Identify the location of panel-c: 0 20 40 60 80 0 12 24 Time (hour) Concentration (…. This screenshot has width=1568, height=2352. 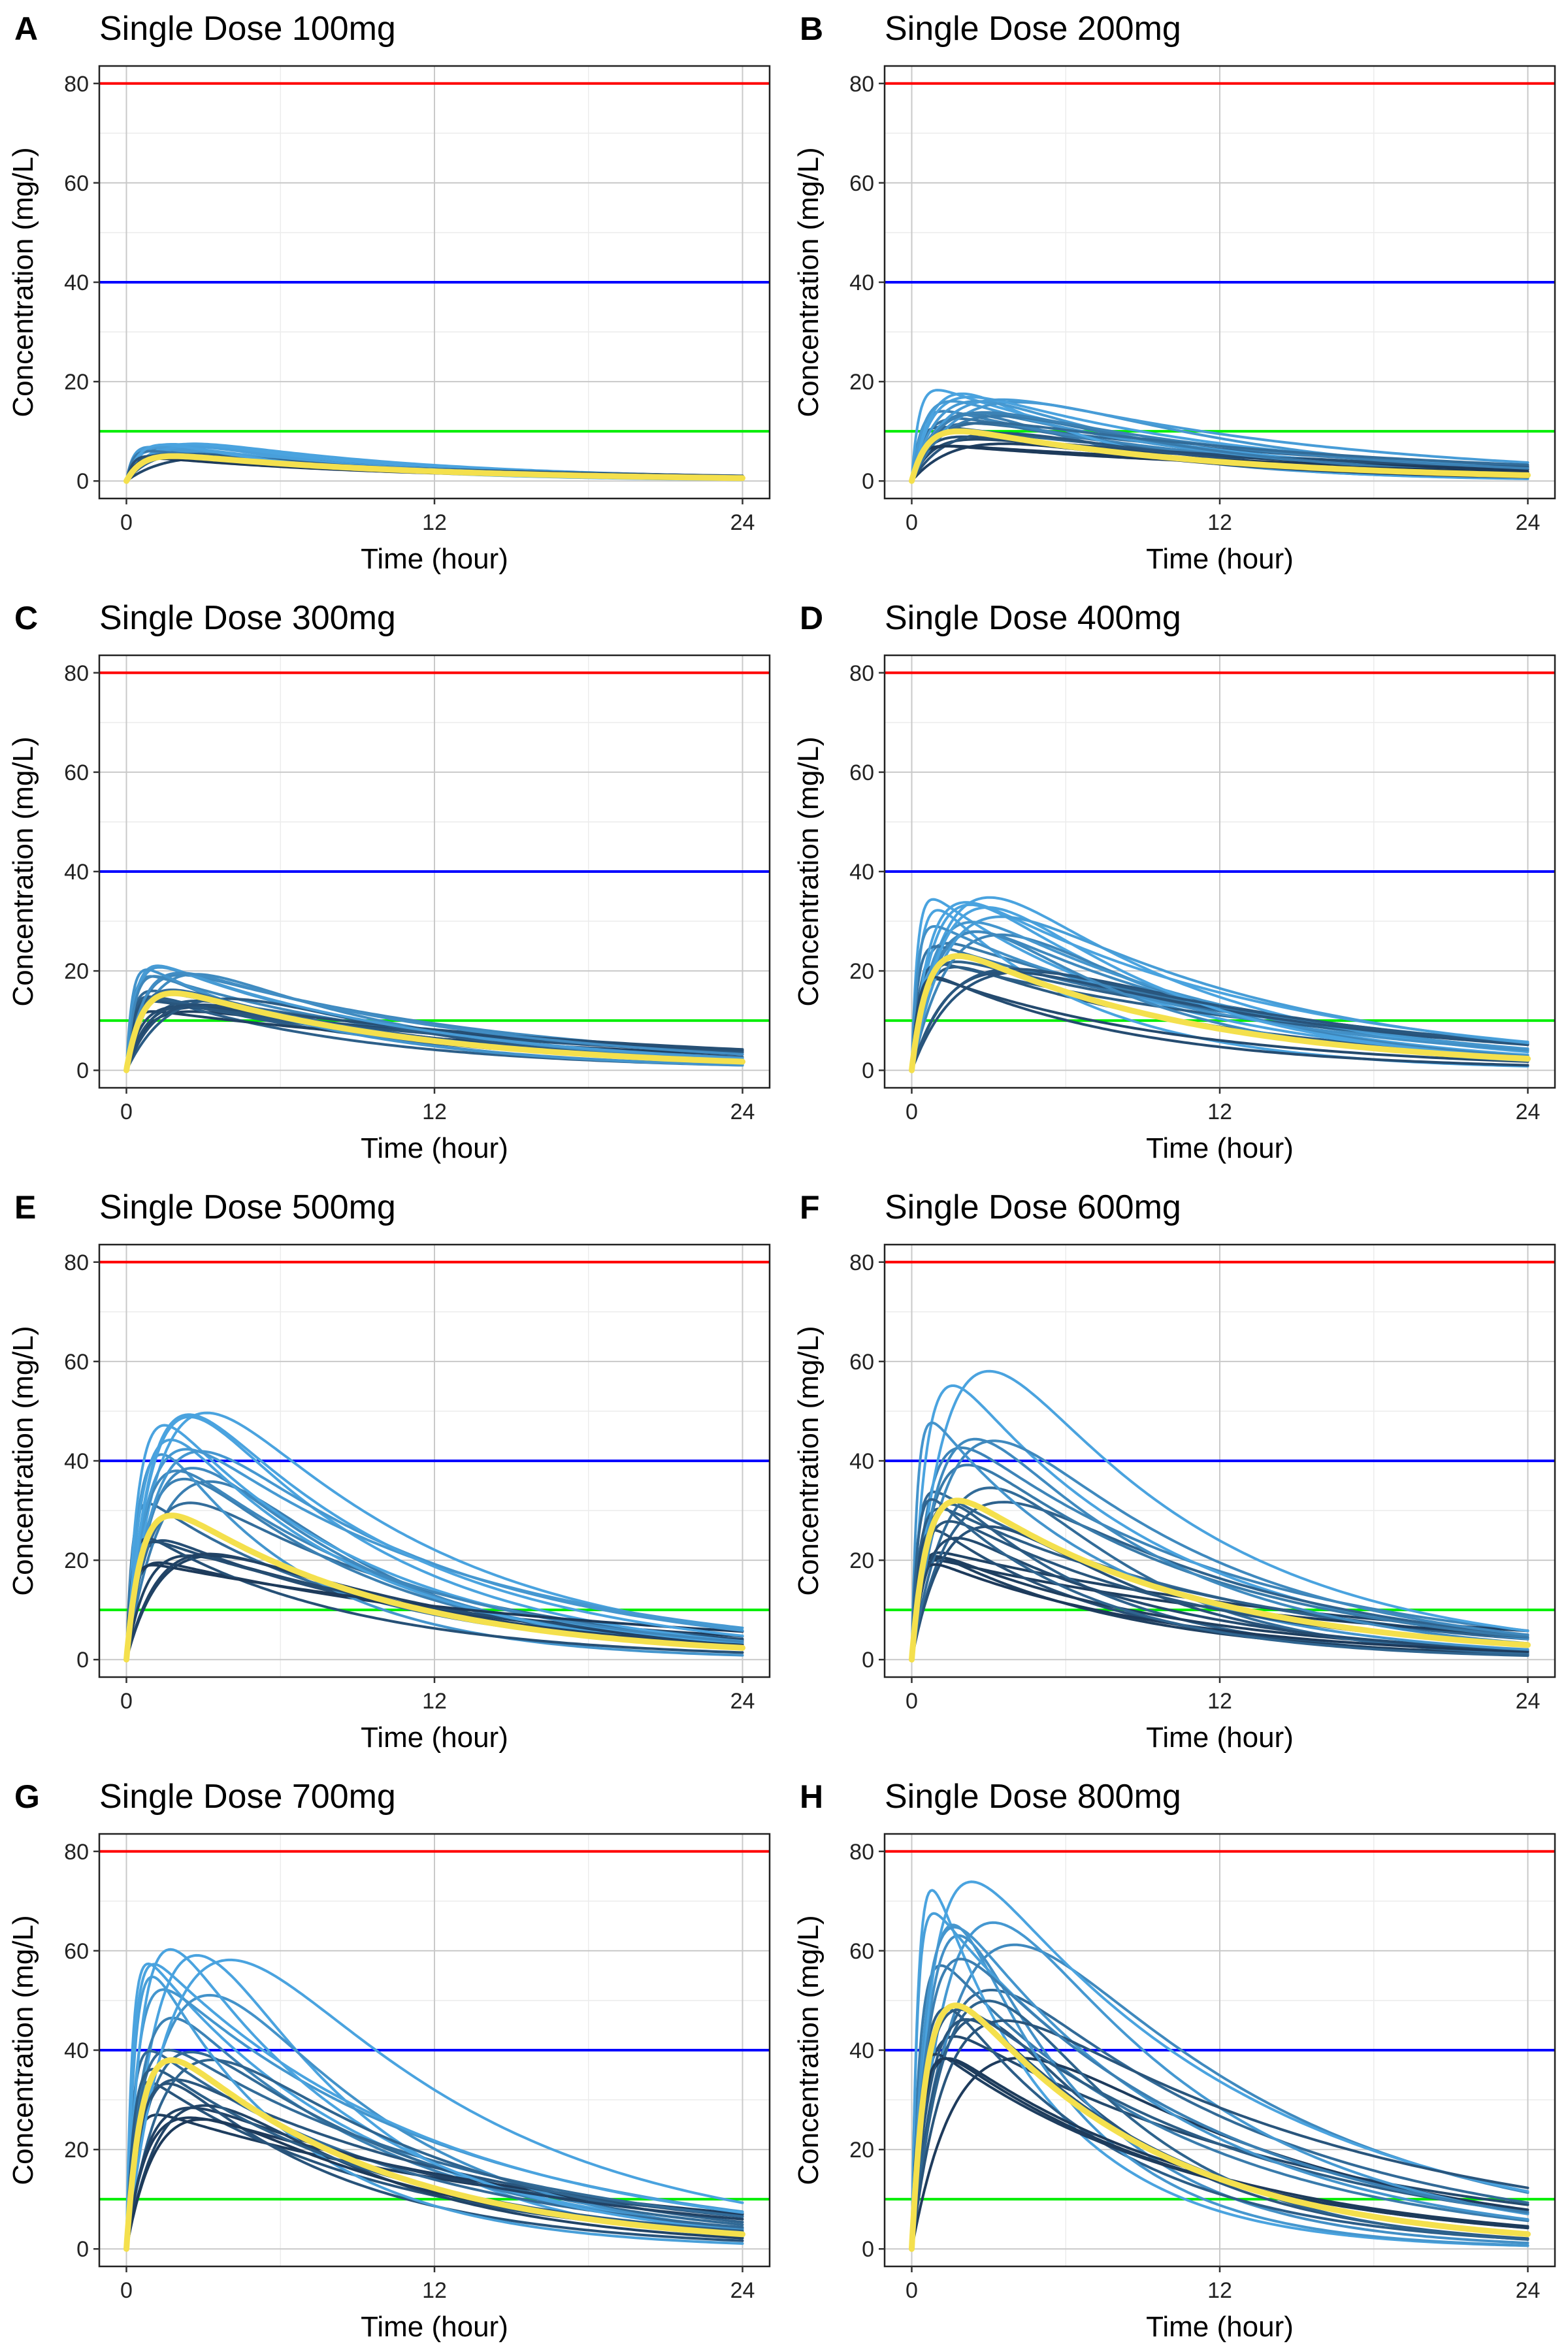
(389, 881).